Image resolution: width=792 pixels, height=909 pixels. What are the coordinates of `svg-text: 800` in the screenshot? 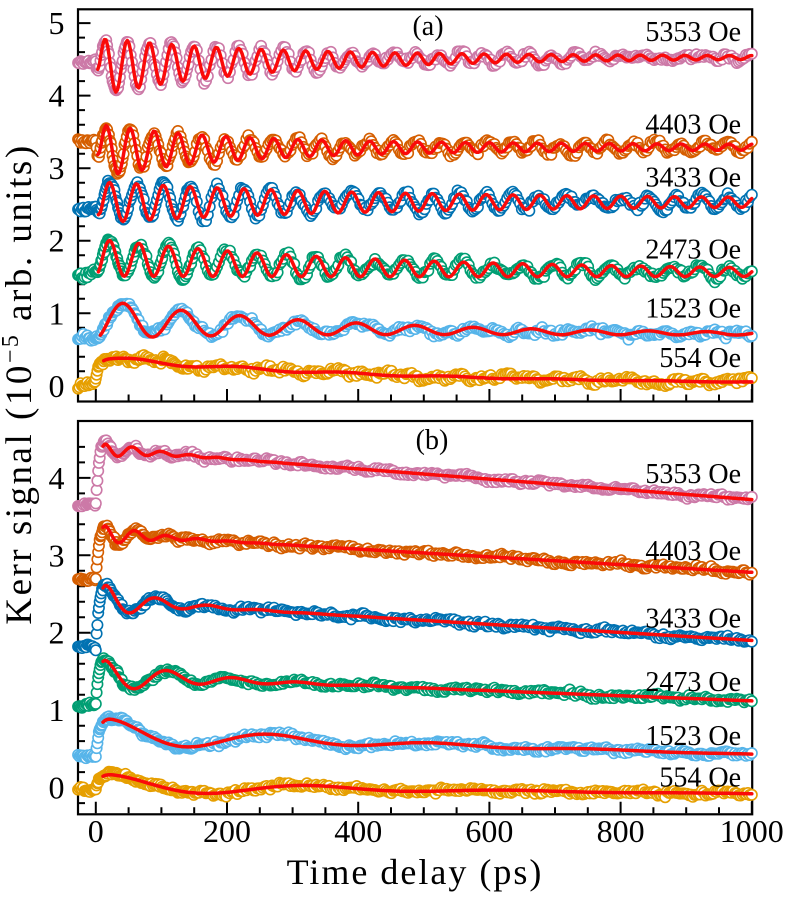 It's located at (621, 831).